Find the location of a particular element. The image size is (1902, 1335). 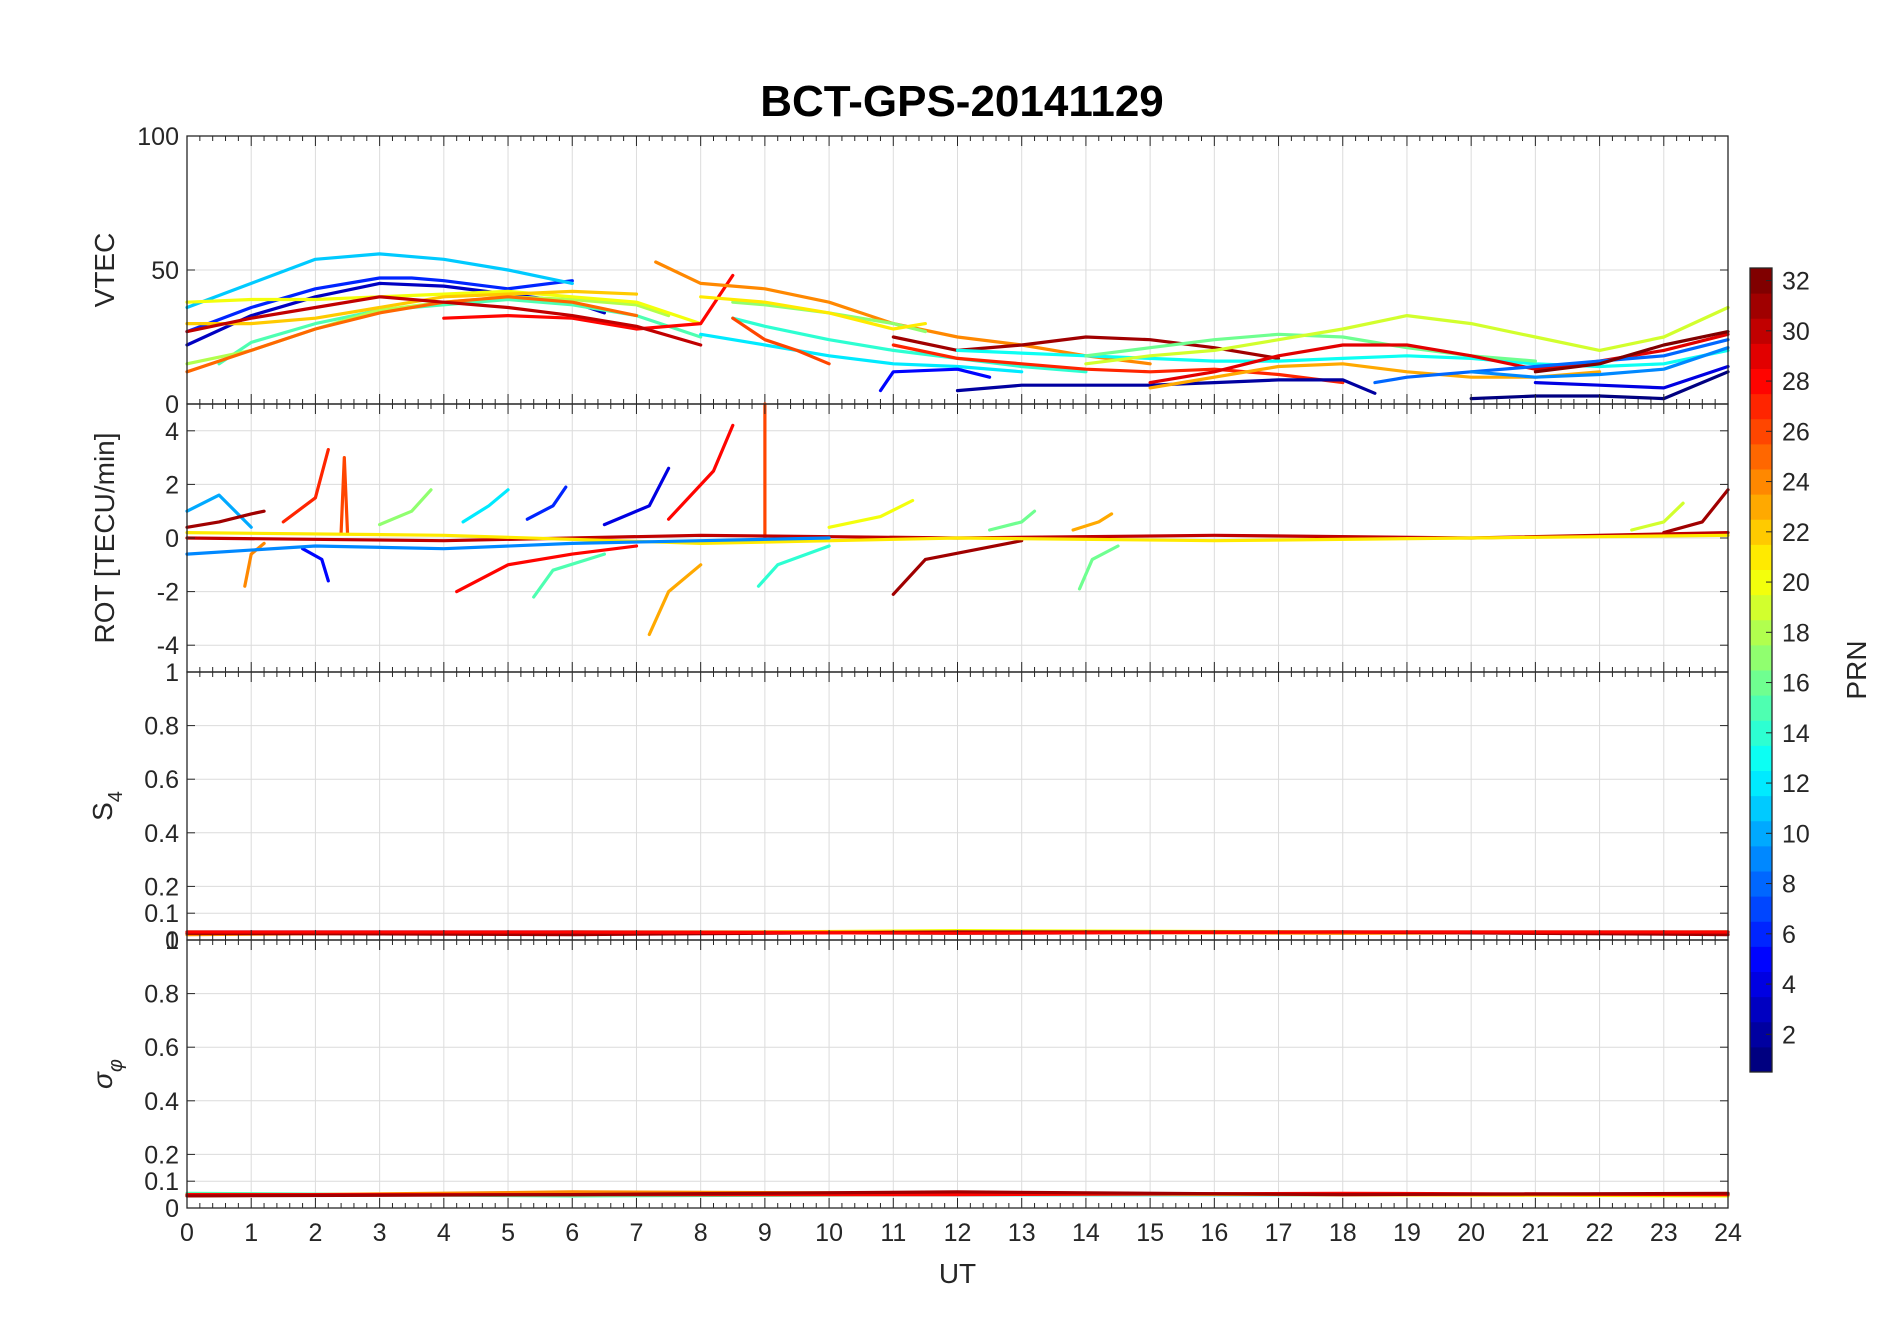

colorbar-tick-label: 12 is located at coordinates (1796, 784).